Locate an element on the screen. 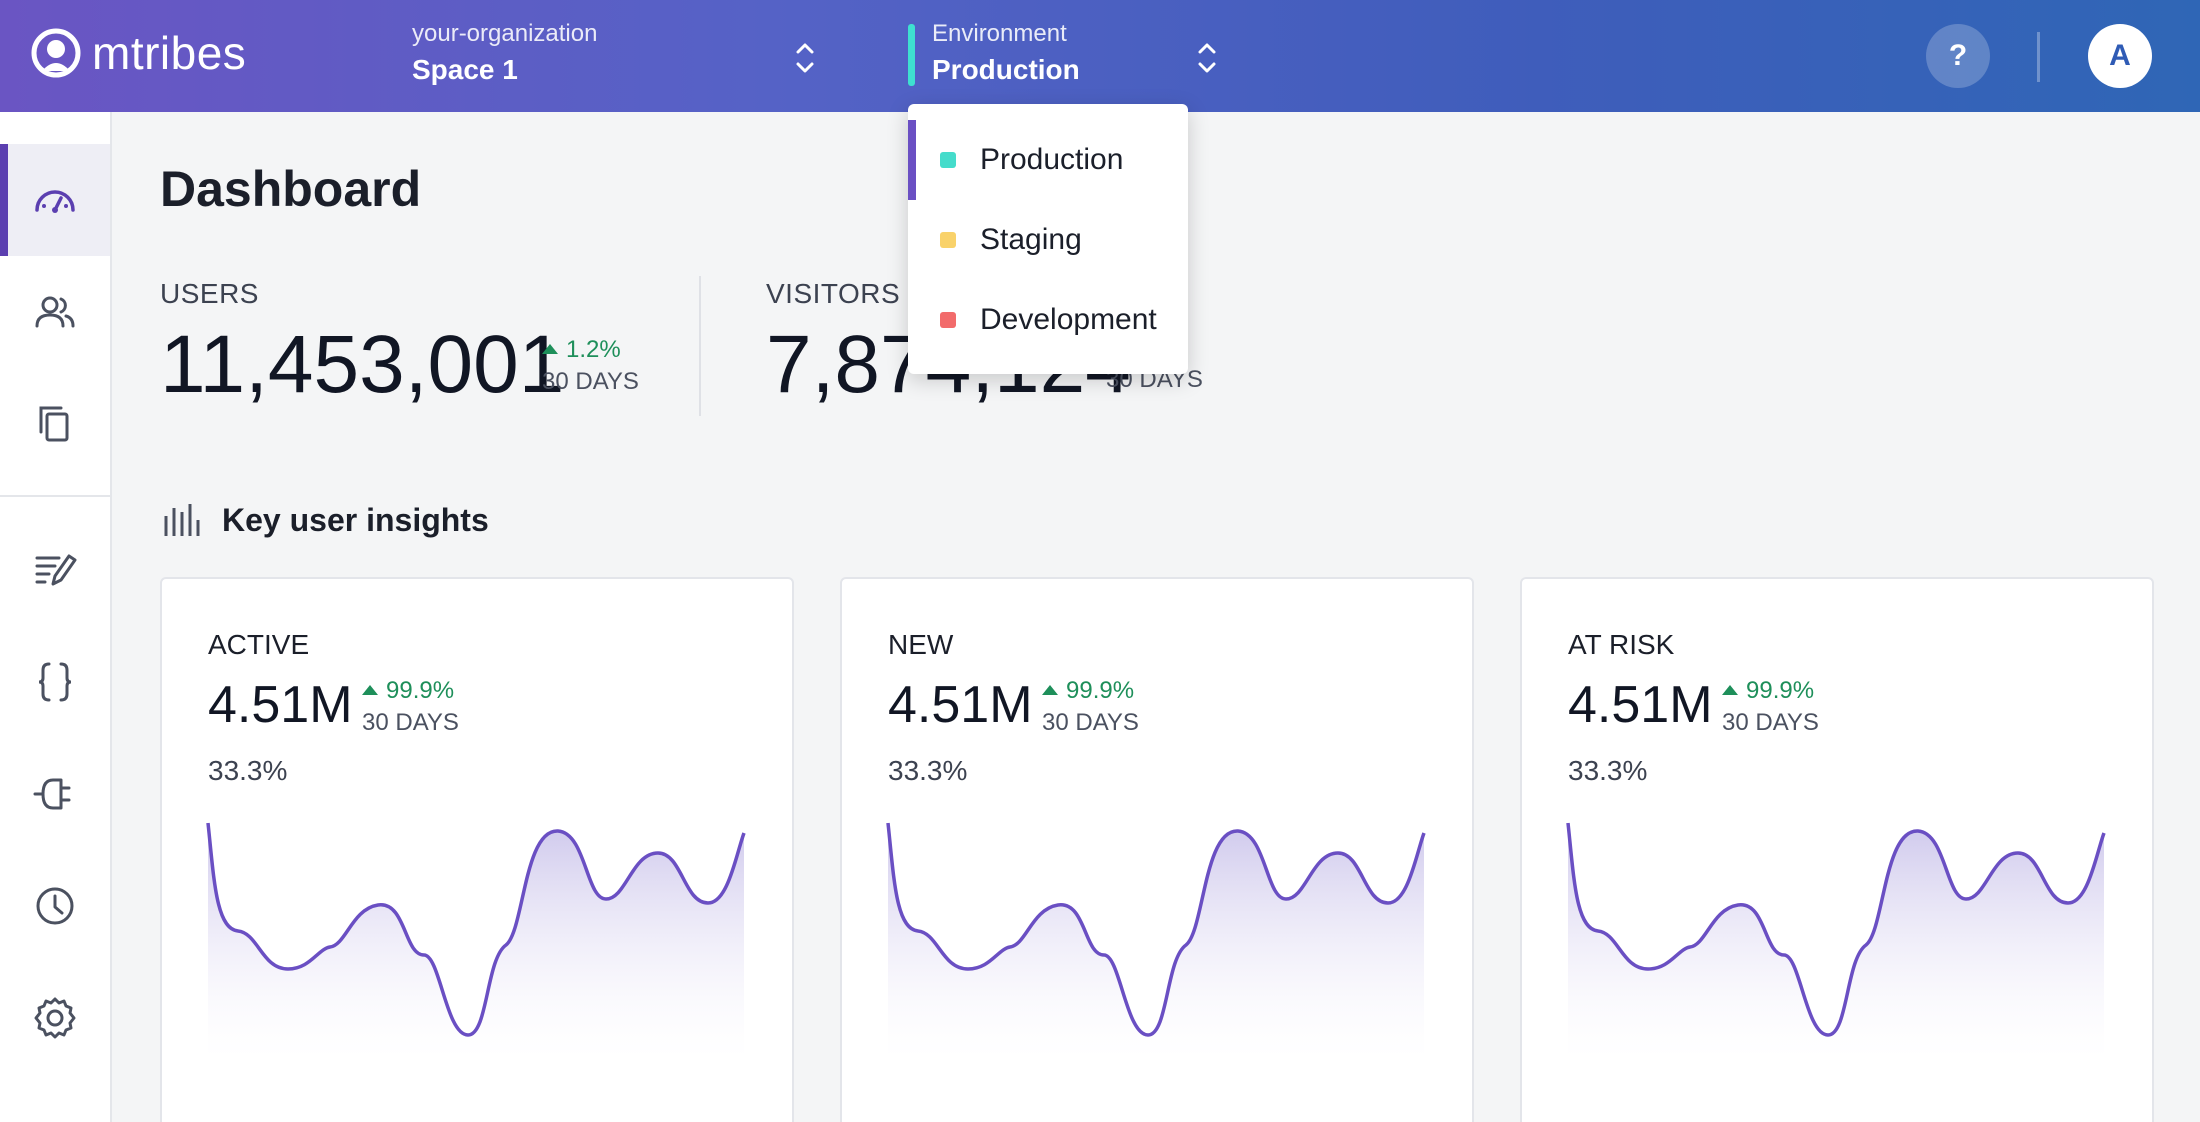  sidebar-item-history is located at coordinates (55, 906).